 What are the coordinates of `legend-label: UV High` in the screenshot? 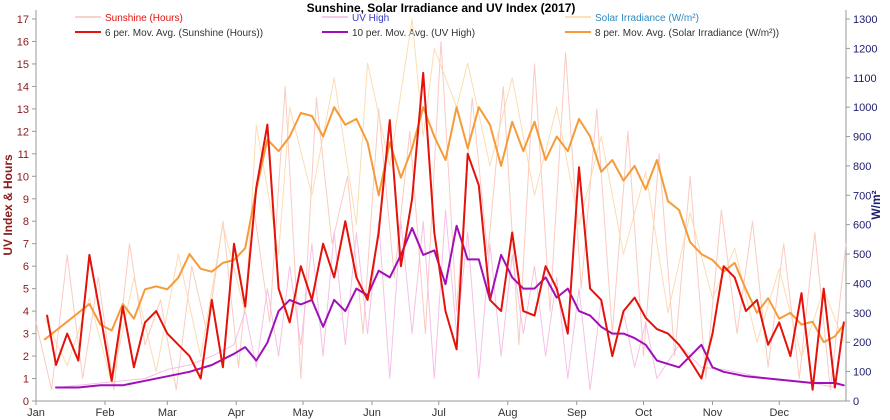 It's located at (370, 18).